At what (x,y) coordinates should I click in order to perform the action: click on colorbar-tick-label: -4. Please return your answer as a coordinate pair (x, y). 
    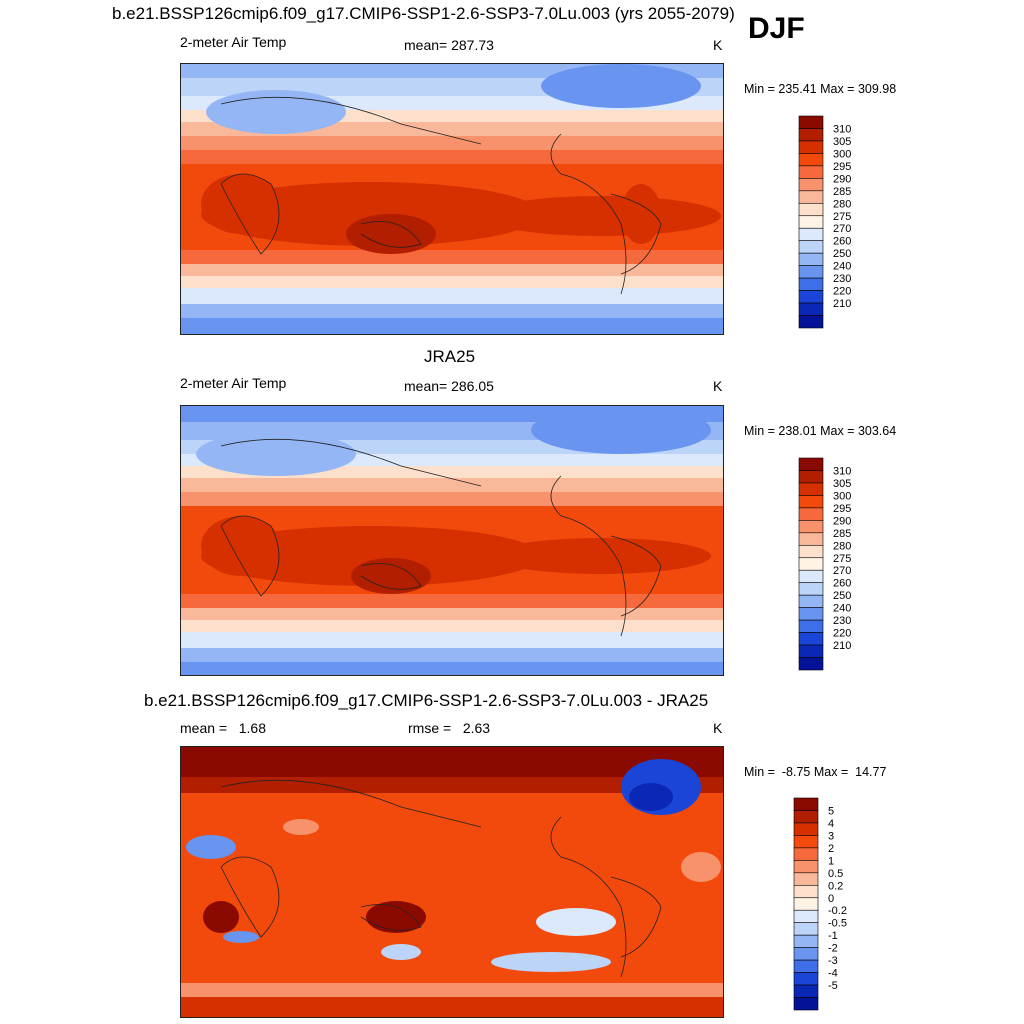
    Looking at the image, I should click on (833, 974).